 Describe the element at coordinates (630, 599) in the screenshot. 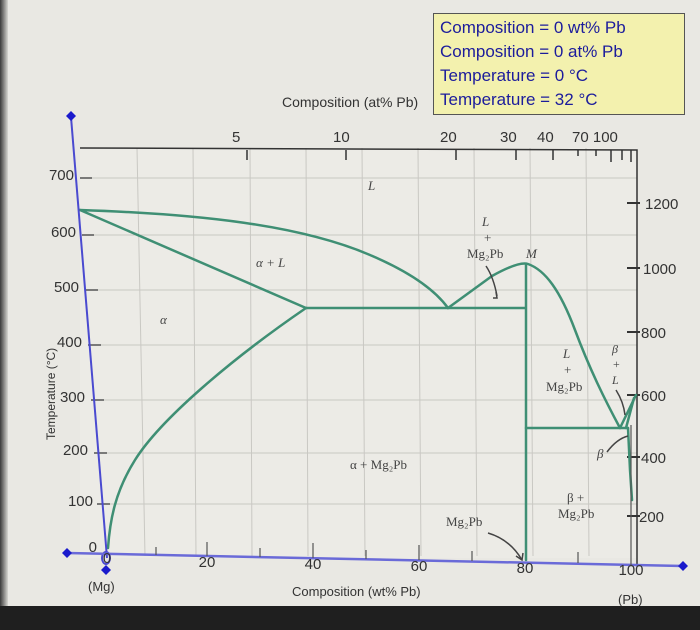

I see `pb-end-label: (Pb)` at that location.